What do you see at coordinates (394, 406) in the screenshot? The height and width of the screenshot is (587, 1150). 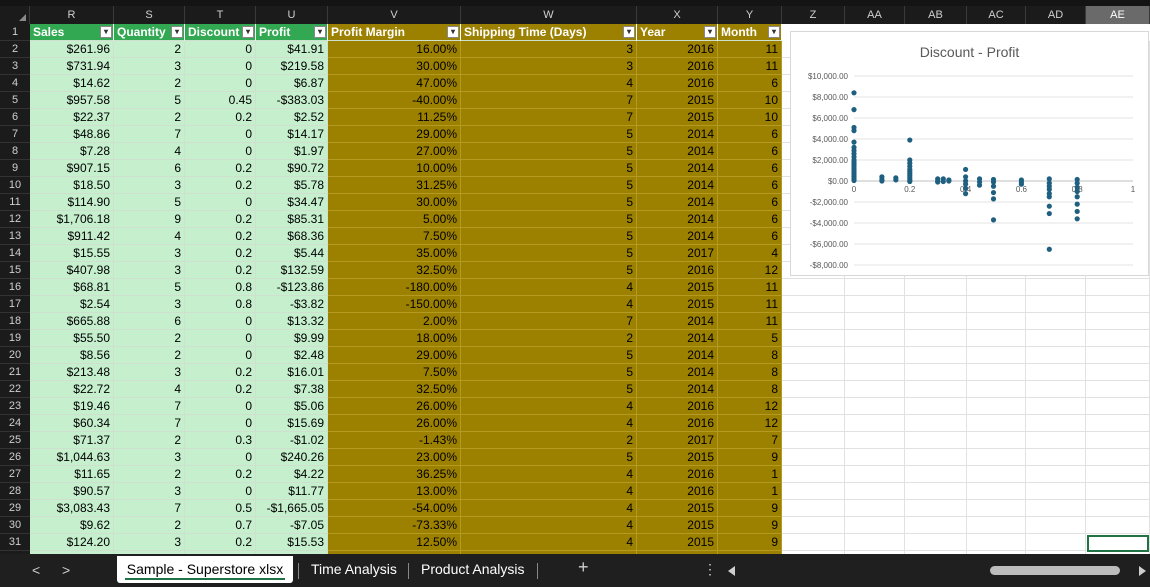 I see `cell-margin: 26.00%` at bounding box center [394, 406].